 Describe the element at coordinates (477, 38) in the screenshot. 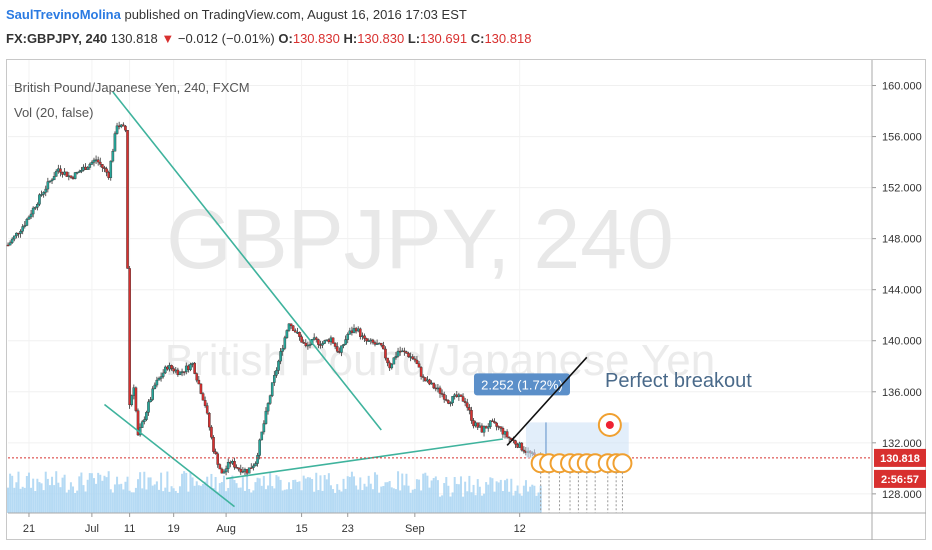

I see `close-label: C:` at that location.